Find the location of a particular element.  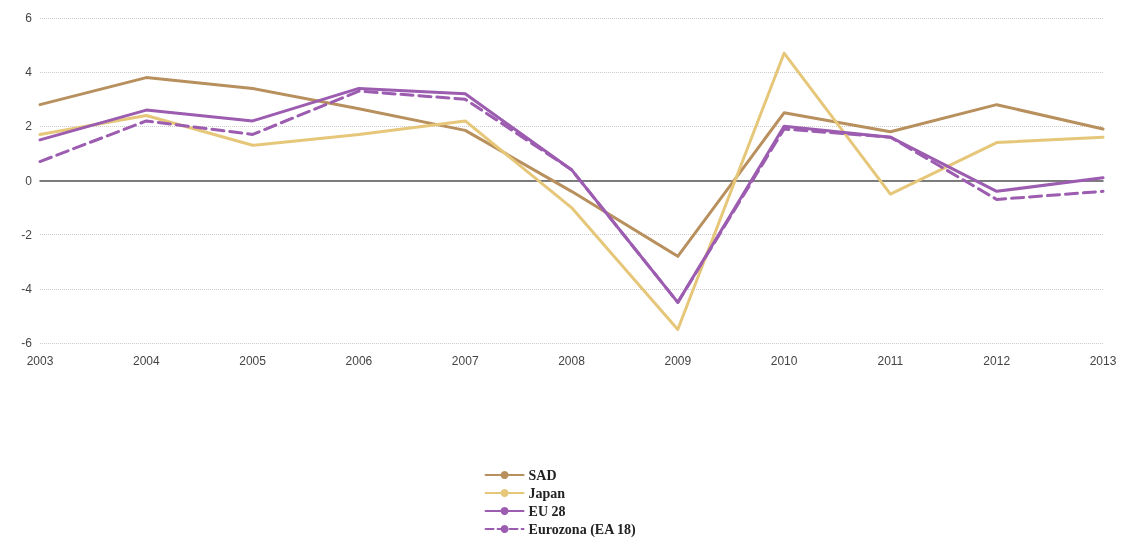

x-tick-label: 2007 is located at coordinates (465, 361).